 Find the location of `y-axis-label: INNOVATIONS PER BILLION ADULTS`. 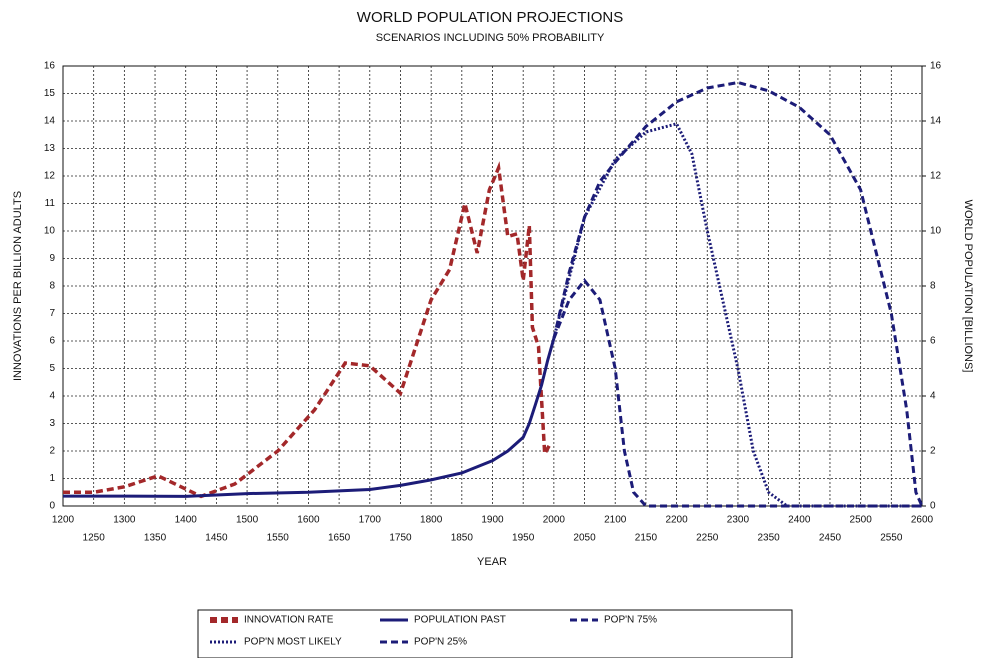

y-axis-label: INNOVATIONS PER BILLION ADULTS is located at coordinates (18, 286).